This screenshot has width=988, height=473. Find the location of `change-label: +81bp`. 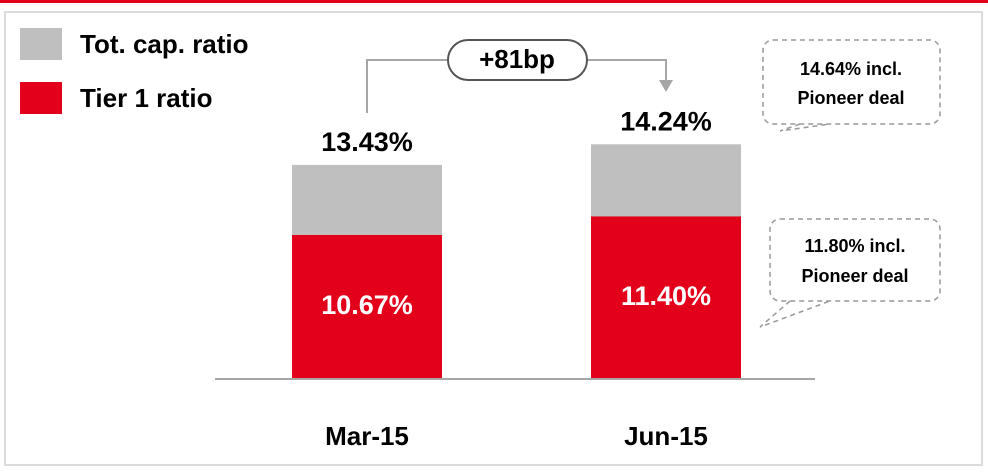

change-label: +81bp is located at coordinates (517, 59).